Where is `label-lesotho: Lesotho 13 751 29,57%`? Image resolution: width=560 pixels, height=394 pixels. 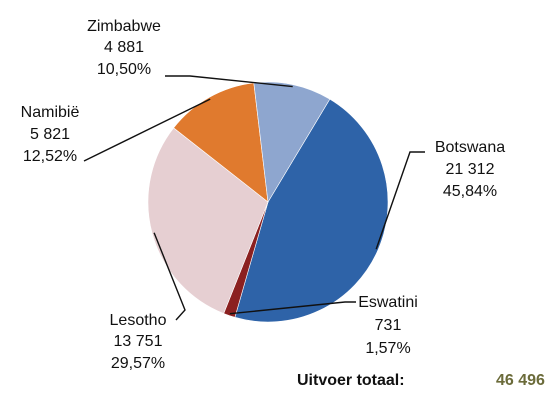
label-lesotho: Lesotho 13 751 29,57% is located at coordinates (138, 342).